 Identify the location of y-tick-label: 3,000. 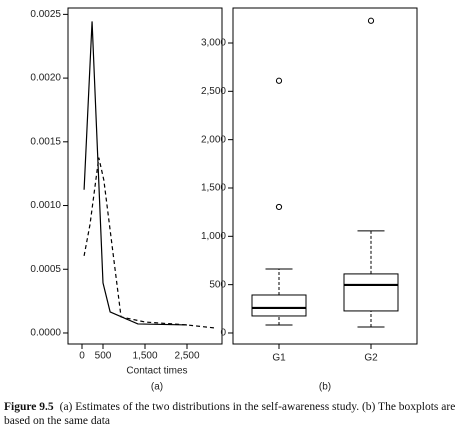
(213, 43).